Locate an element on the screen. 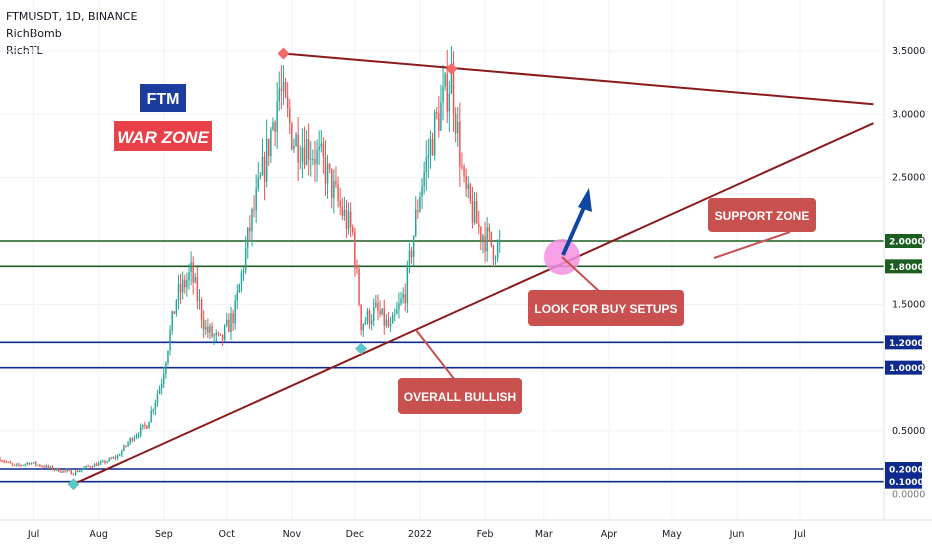 The height and width of the screenshot is (550, 932). overall-bullish-callout is located at coordinates (460, 396).